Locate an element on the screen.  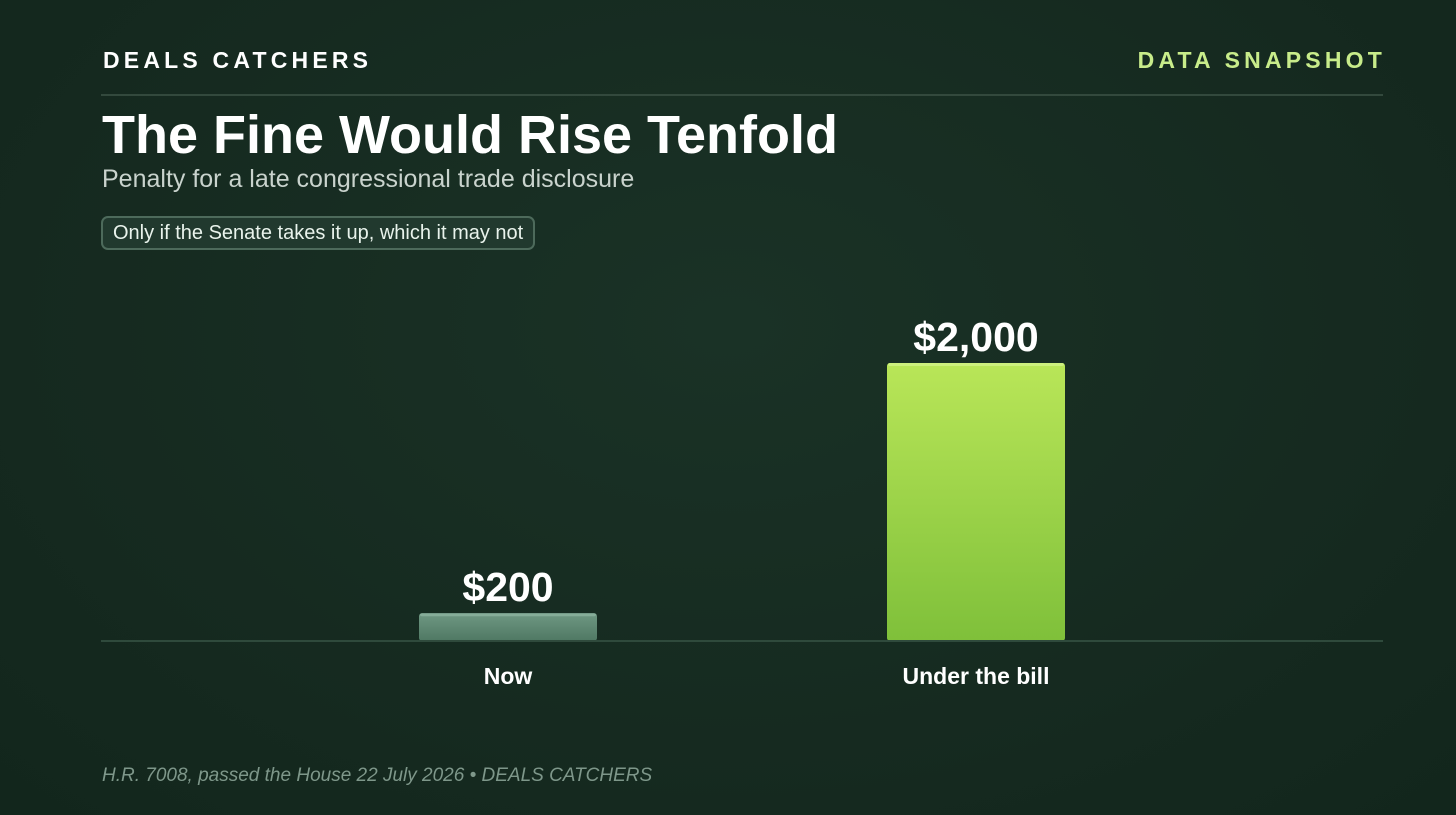
bar-now is located at coordinates (508, 627).